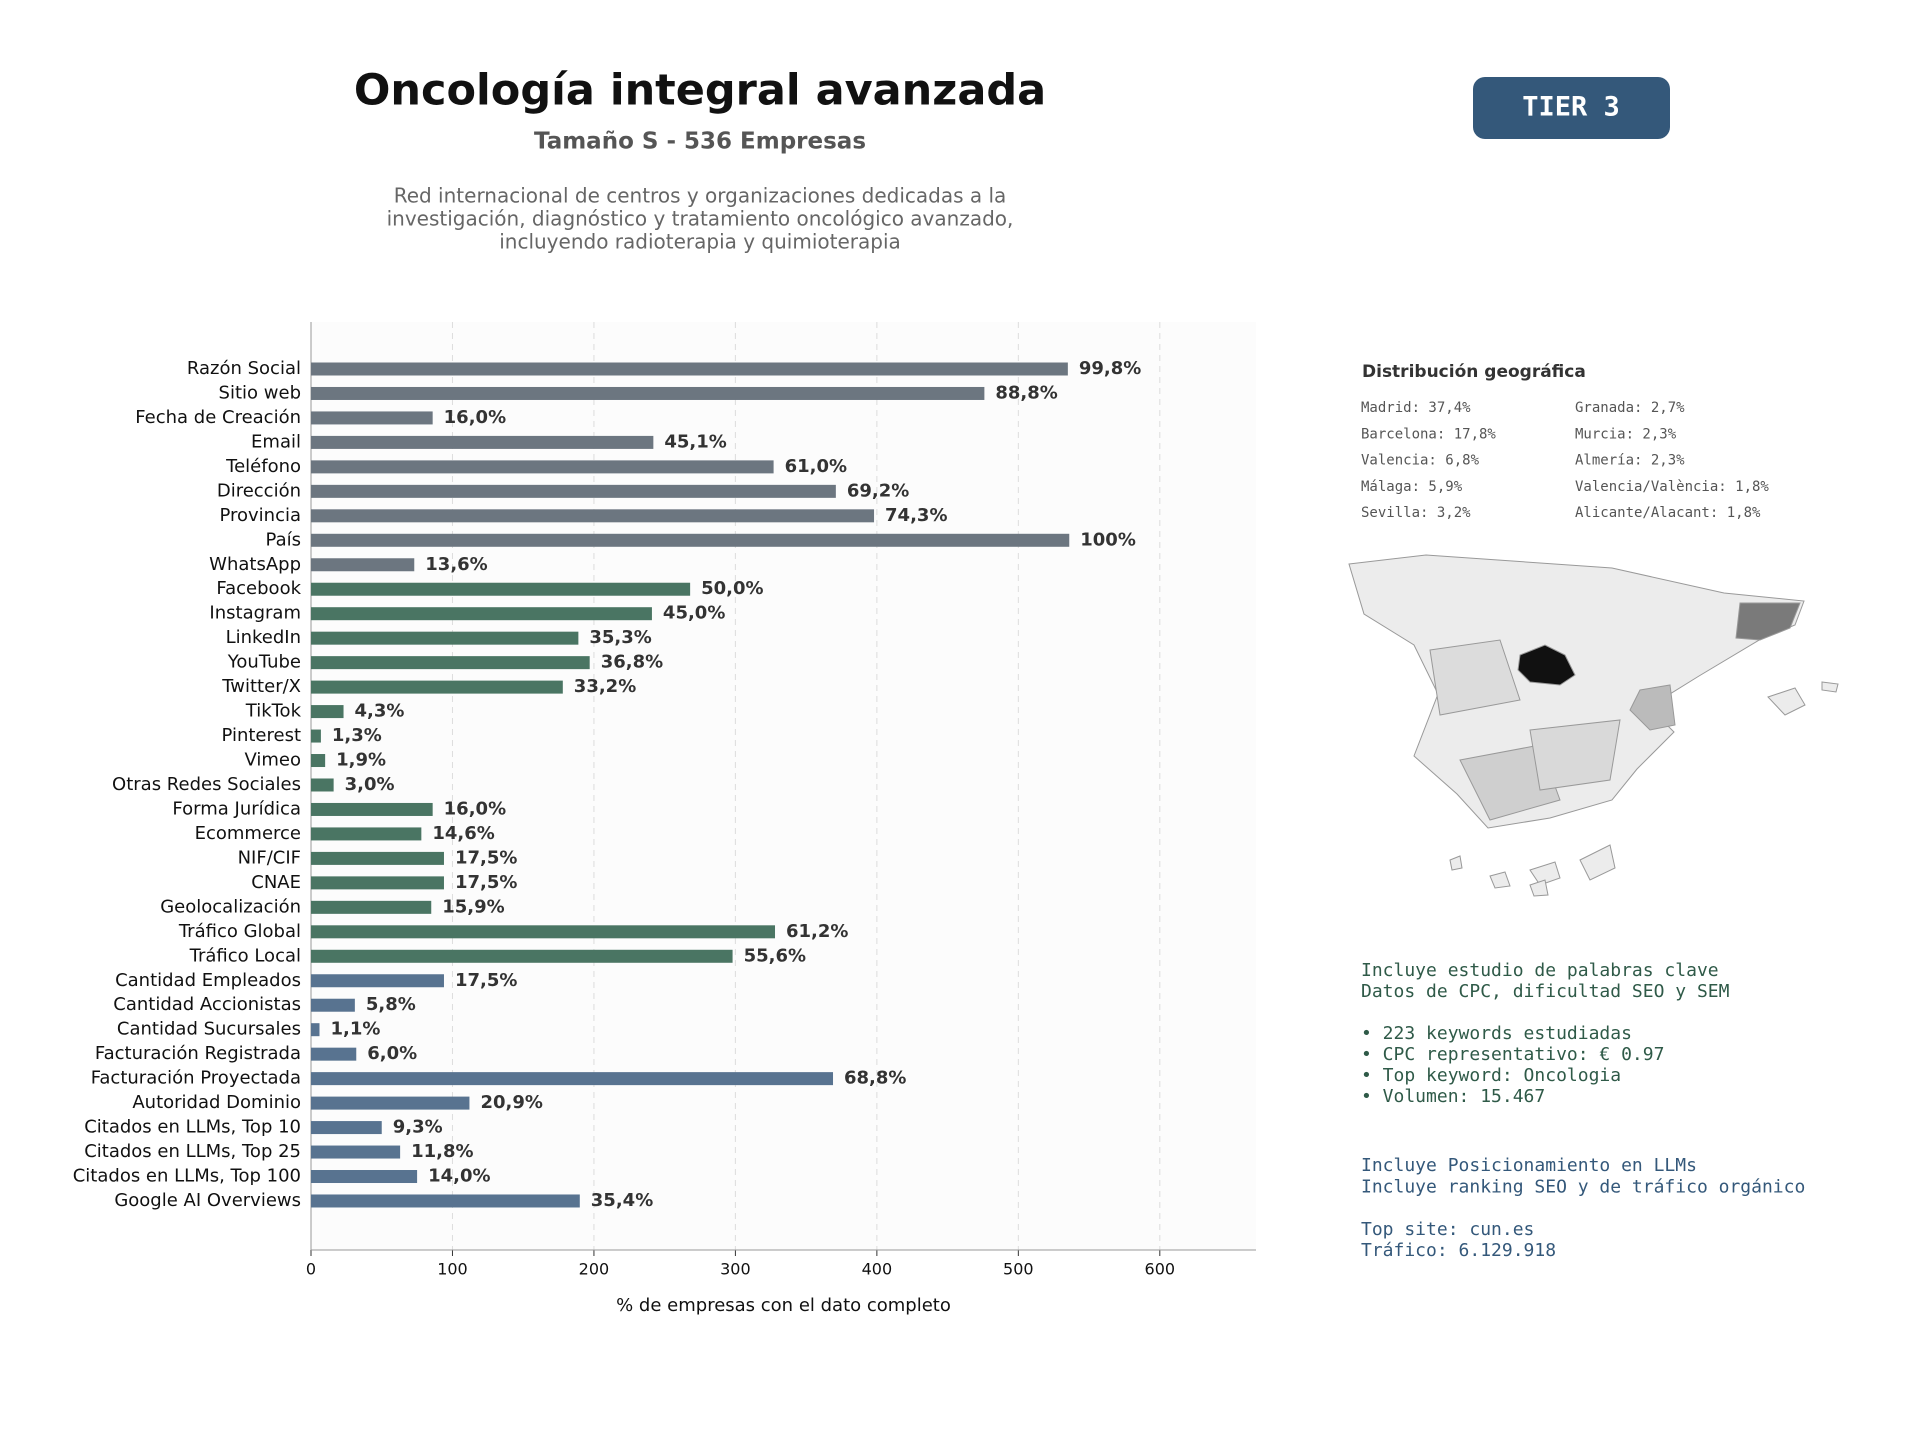 Image resolution: width=1920 pixels, height=1440 pixels. What do you see at coordinates (260, 515) in the screenshot?
I see `y-tick-label: Provincia` at bounding box center [260, 515].